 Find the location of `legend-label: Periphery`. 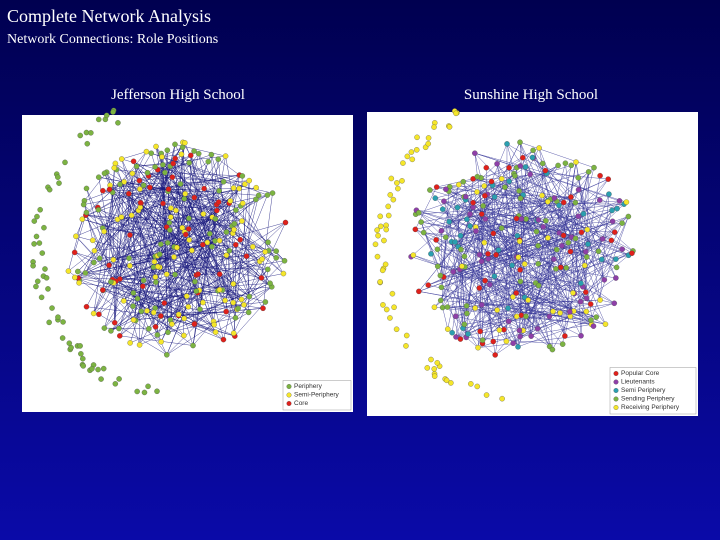

legend-label: Periphery is located at coordinates (308, 386).